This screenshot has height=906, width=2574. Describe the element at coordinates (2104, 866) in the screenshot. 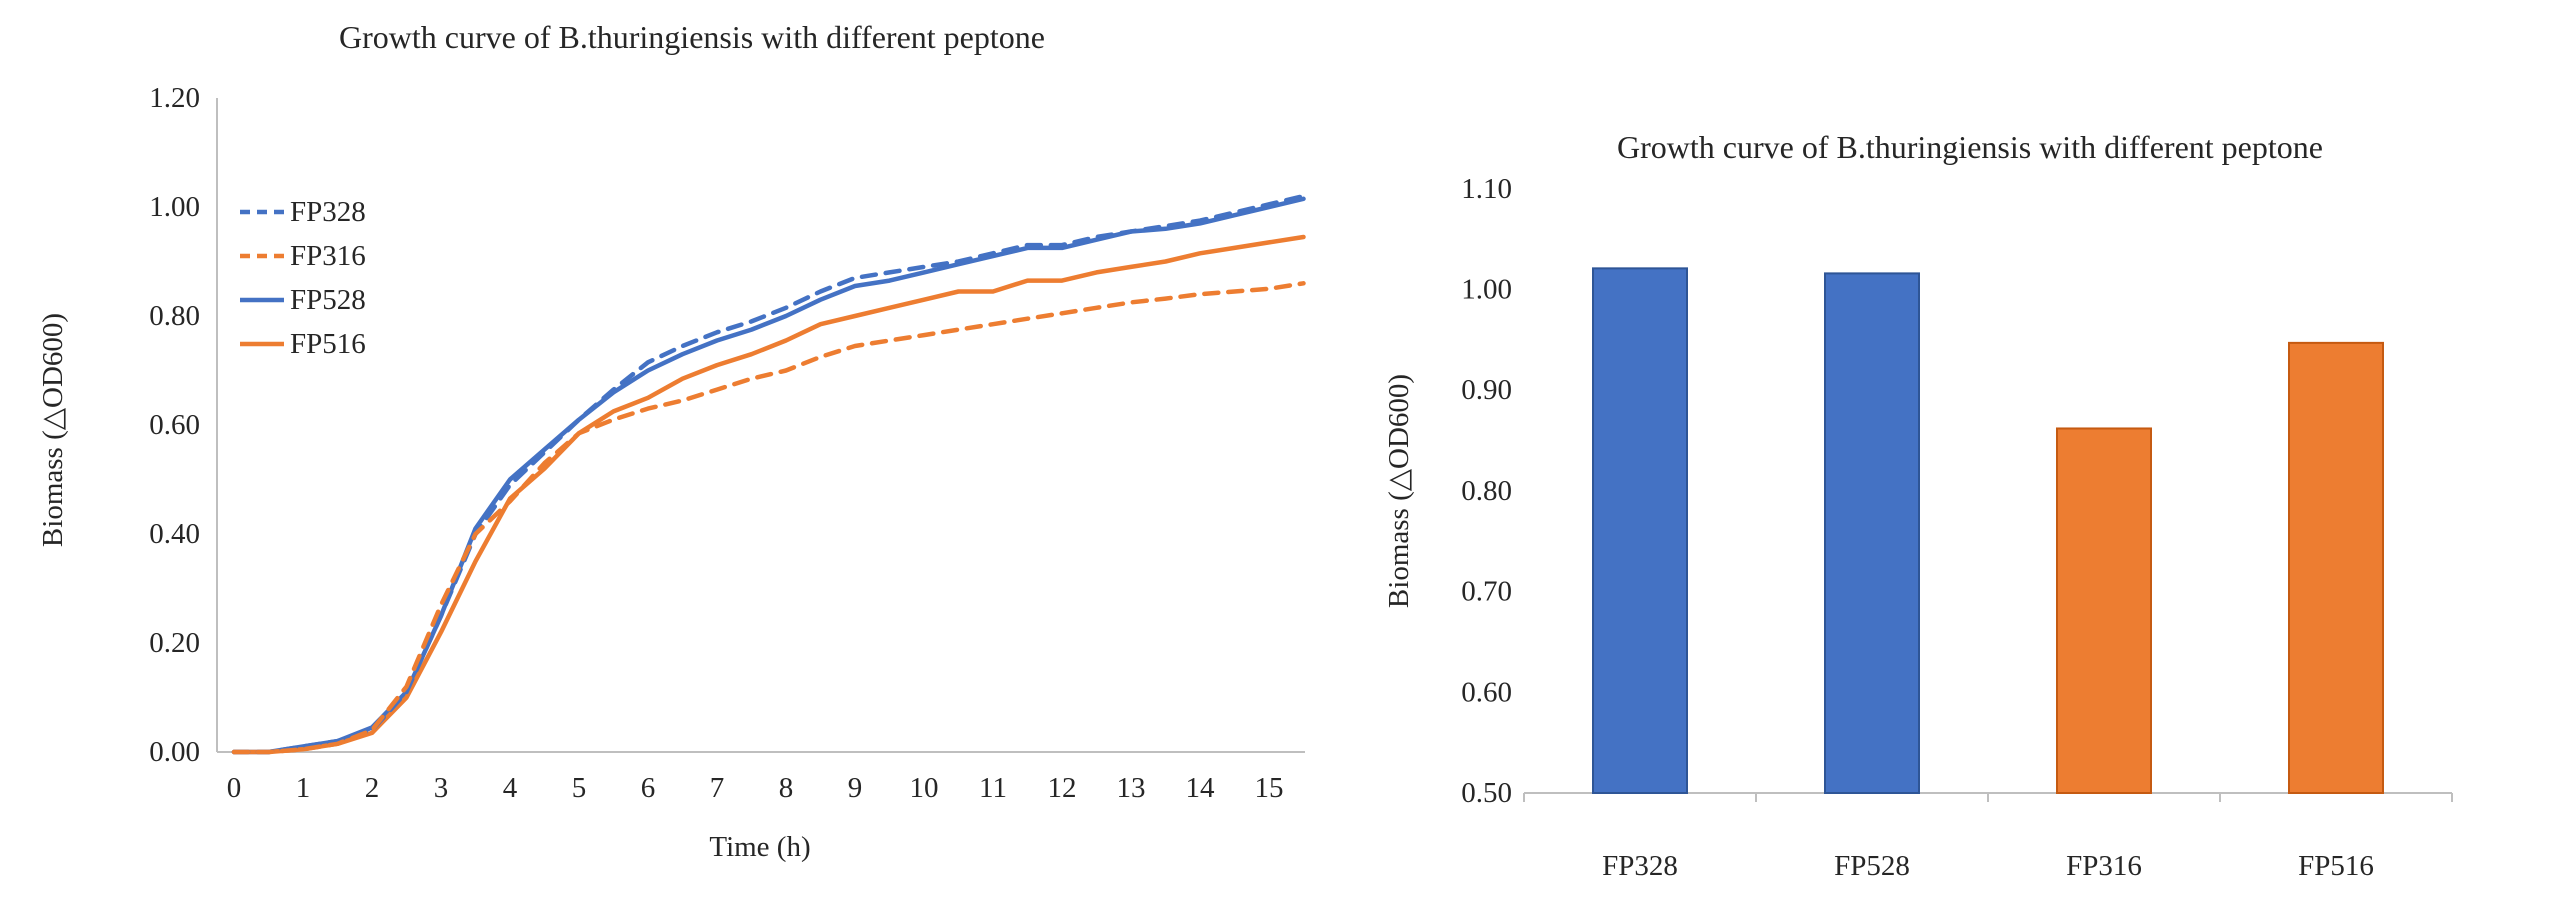

I see `category-label-FP316: FP316` at that location.